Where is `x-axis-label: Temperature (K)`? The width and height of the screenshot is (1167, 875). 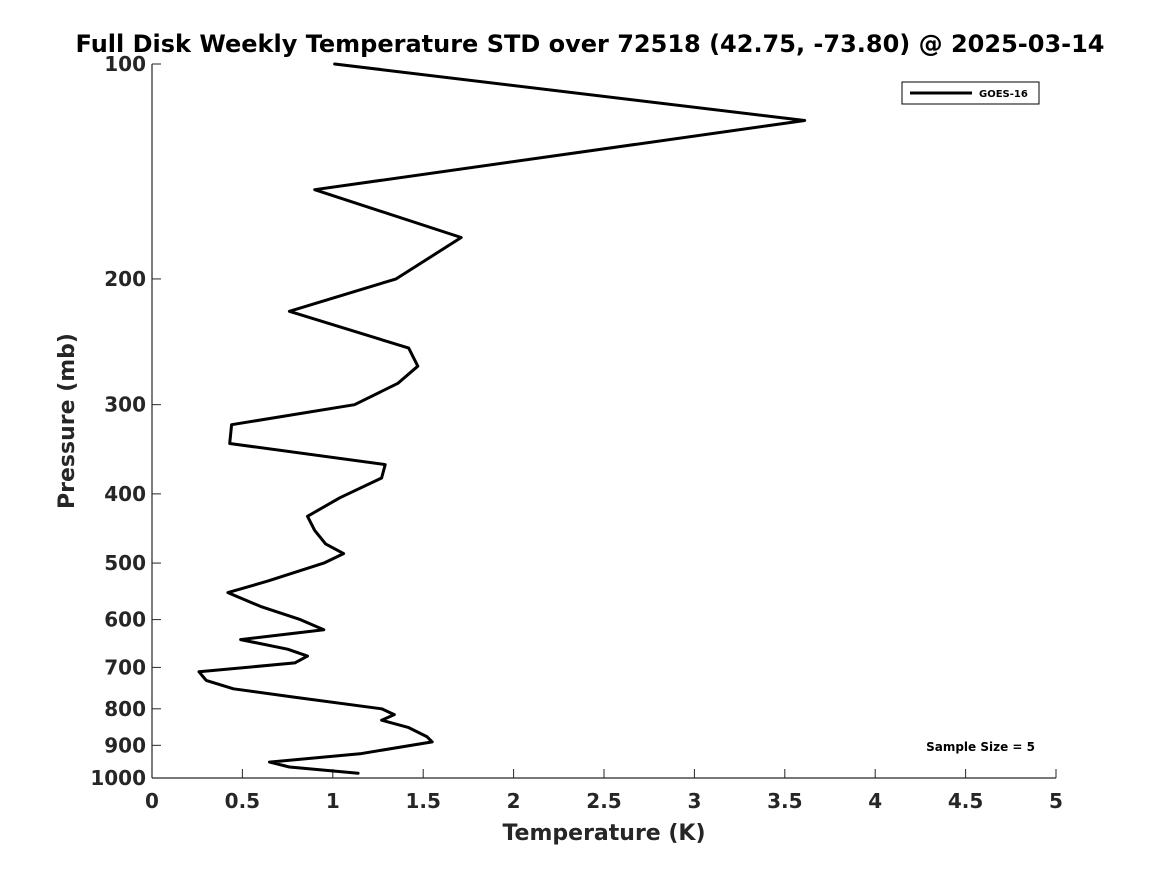 x-axis-label: Temperature (K) is located at coordinates (603, 833).